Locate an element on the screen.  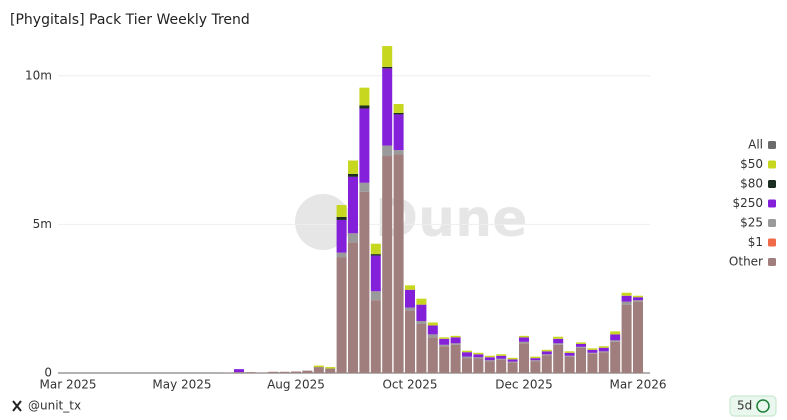
x-tick-label: May 2025 is located at coordinates (181, 385).